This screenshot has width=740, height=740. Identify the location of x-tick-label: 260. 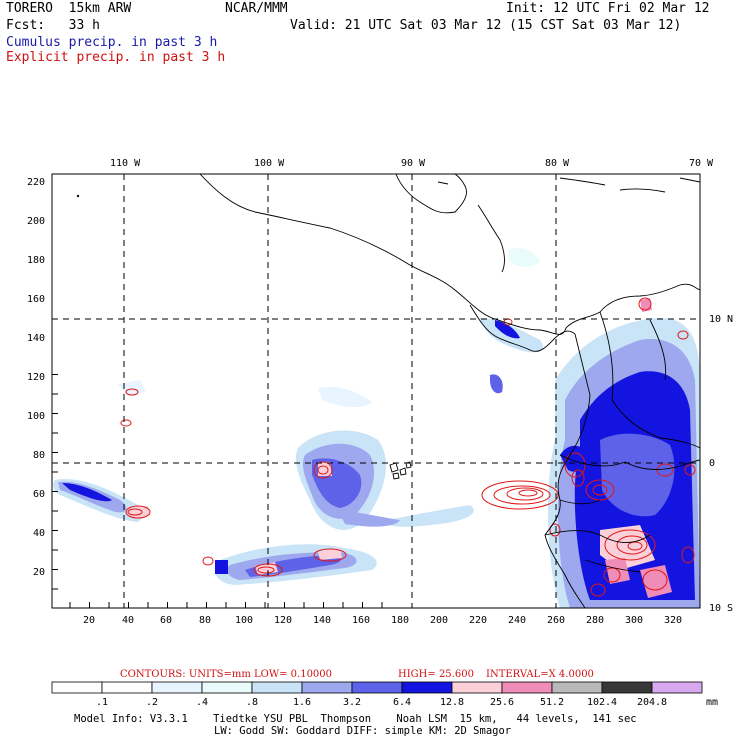
(556, 620).